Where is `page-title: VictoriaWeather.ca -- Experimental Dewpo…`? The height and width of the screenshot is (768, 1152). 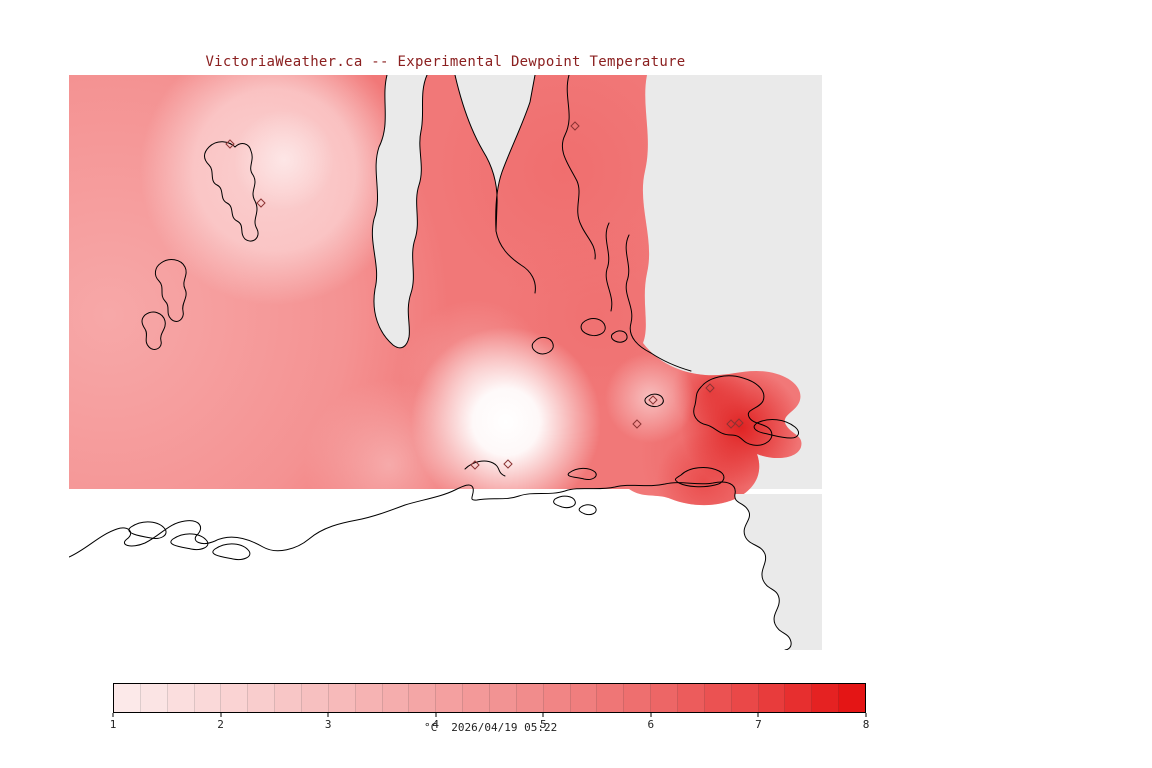 page-title: VictoriaWeather.ca -- Experimental Dewpo… is located at coordinates (445, 62).